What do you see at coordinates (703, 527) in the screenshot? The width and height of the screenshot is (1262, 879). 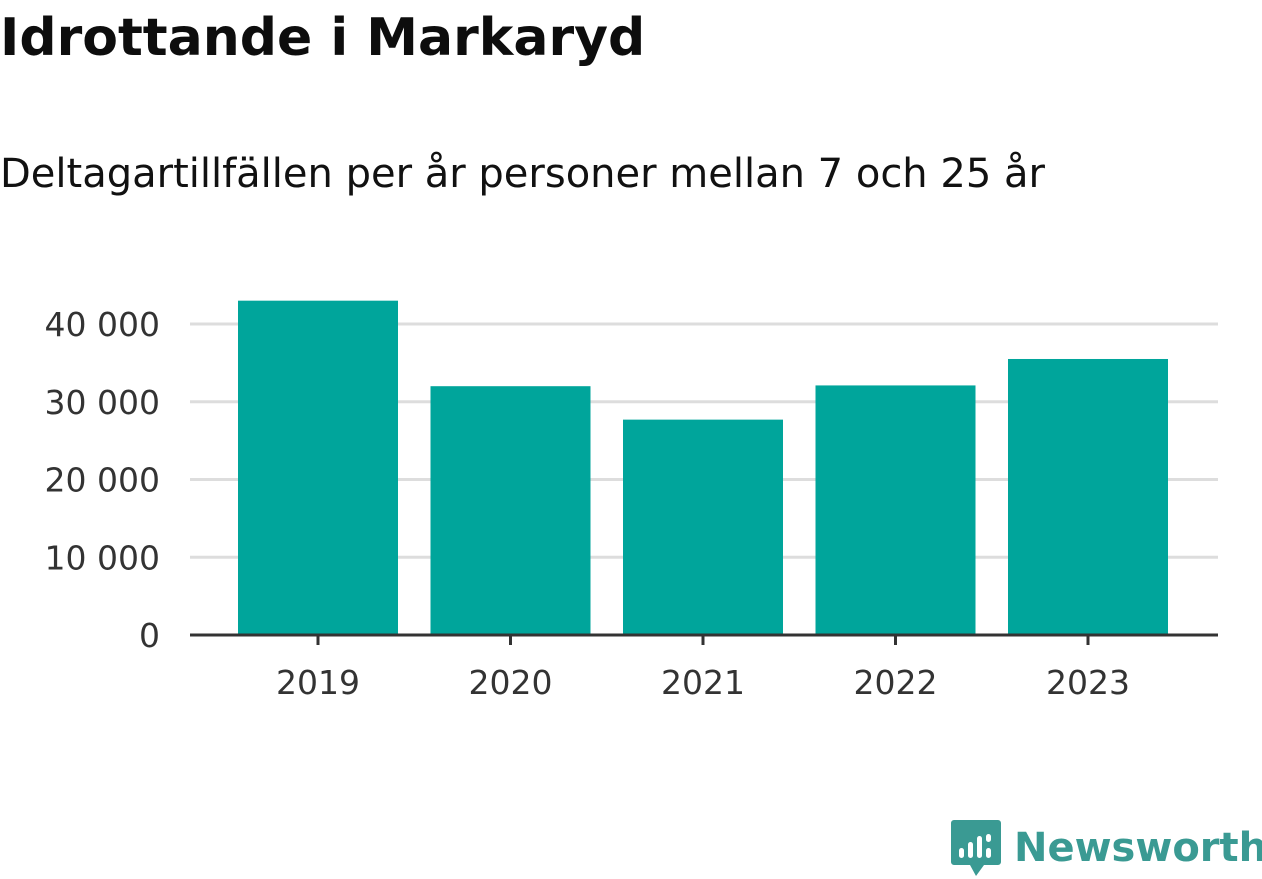 I see `bar-2021` at bounding box center [703, 527].